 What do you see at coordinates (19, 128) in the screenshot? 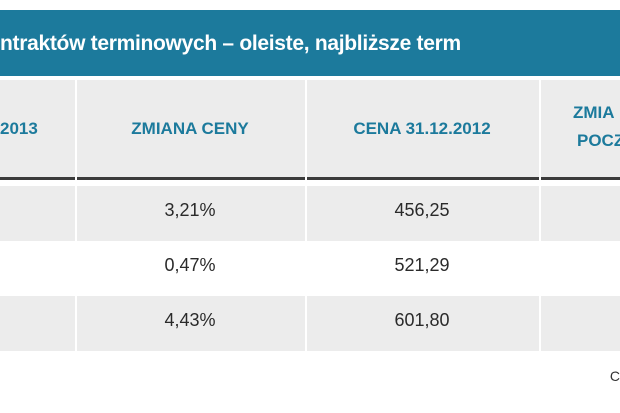
I see `column-header: 2013` at bounding box center [19, 128].